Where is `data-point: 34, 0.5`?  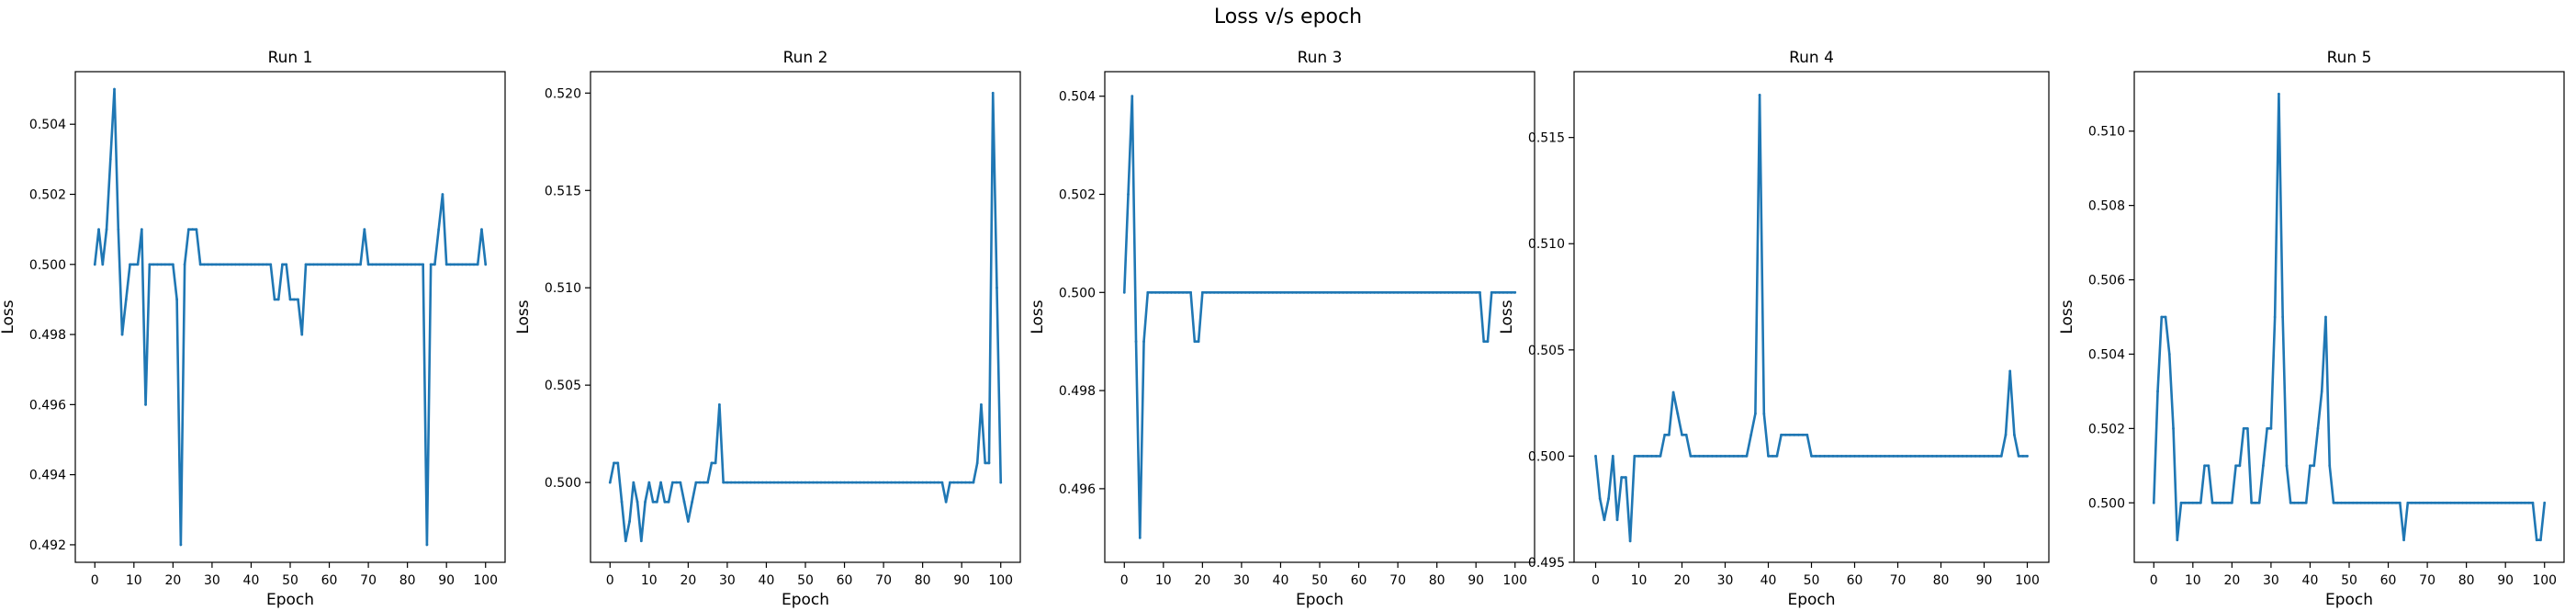 data-point: 34, 0.5 is located at coordinates (1742, 457).